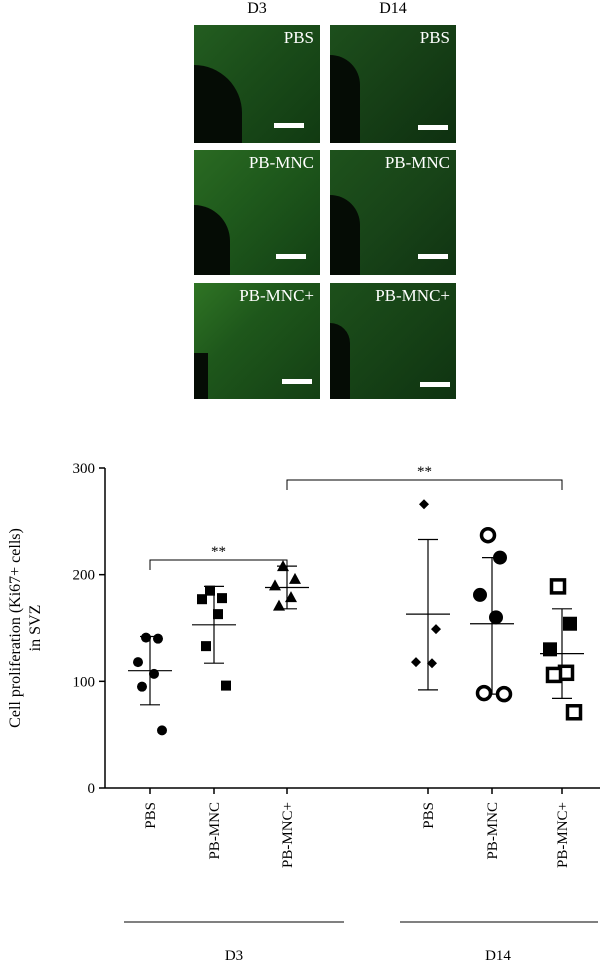 The image size is (600, 965). What do you see at coordinates (393, 212) in the screenshot?
I see `micrograph-d14-pb-mnc: PB-MNC` at bounding box center [393, 212].